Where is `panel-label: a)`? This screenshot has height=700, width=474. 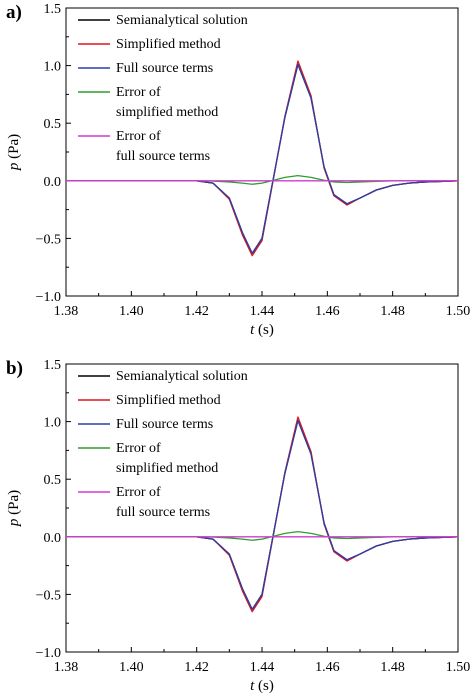 panel-label: a) is located at coordinates (14, 12).